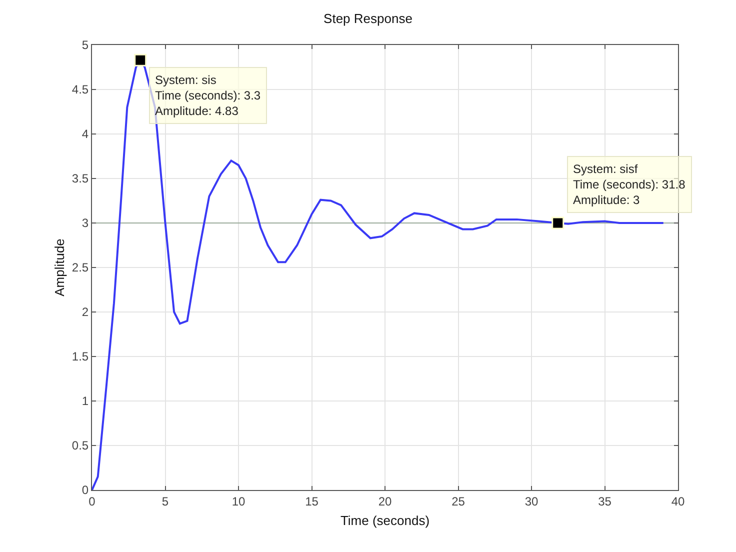  I want to click on annotation: System: sis Time (seconds): 3.3 Amplitude: 4.83, so click(208, 95).